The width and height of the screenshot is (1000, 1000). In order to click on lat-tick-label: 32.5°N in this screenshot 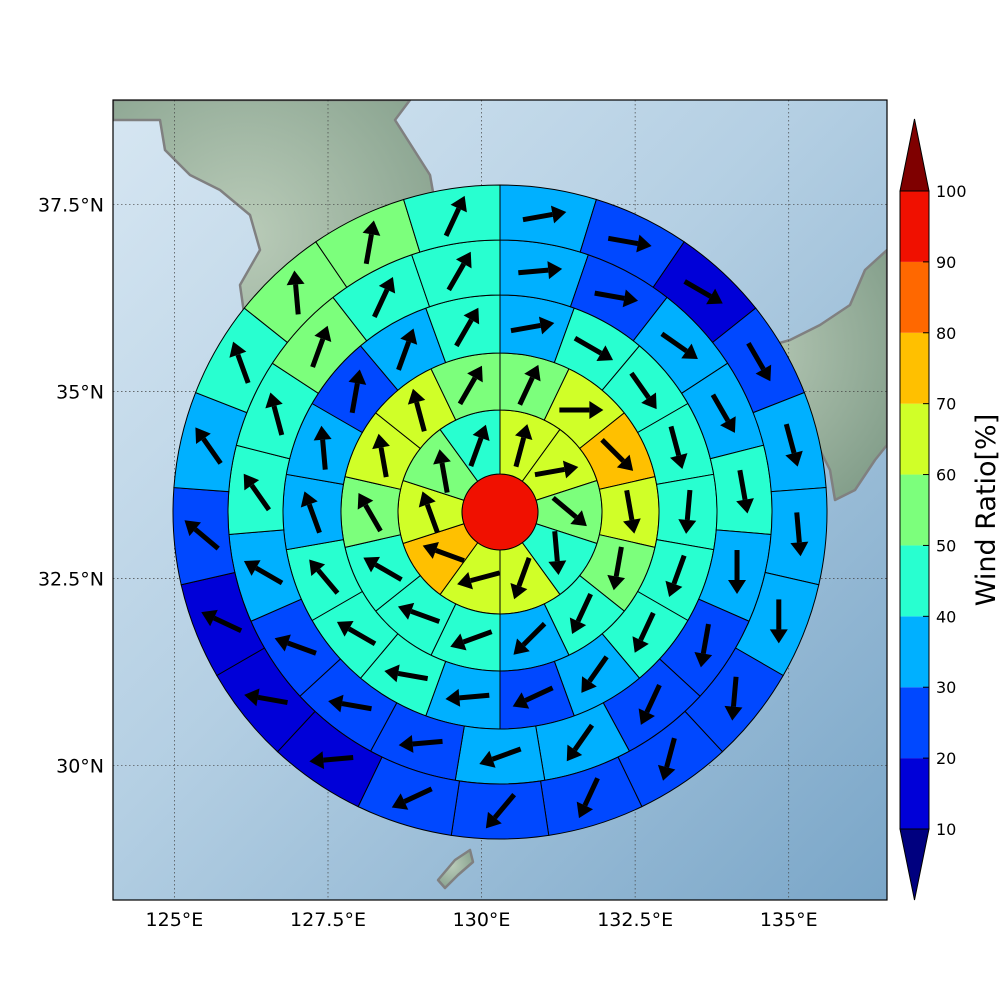, I will do `click(71, 580)`.